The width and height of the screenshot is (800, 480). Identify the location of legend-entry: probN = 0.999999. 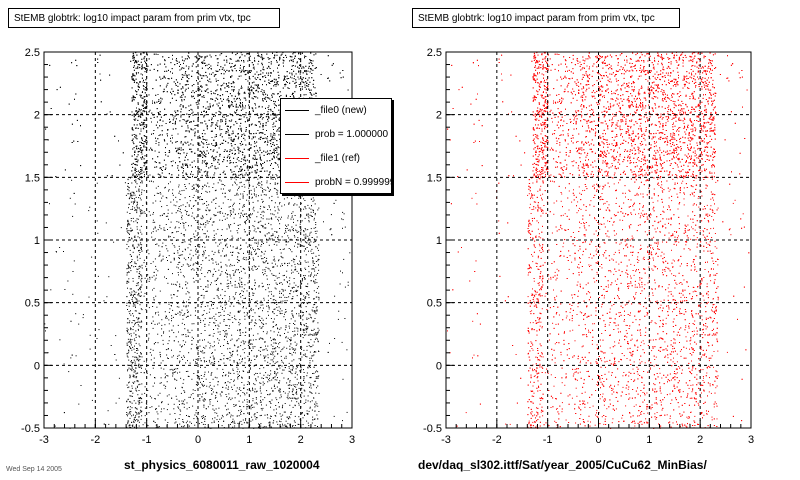
(336, 182).